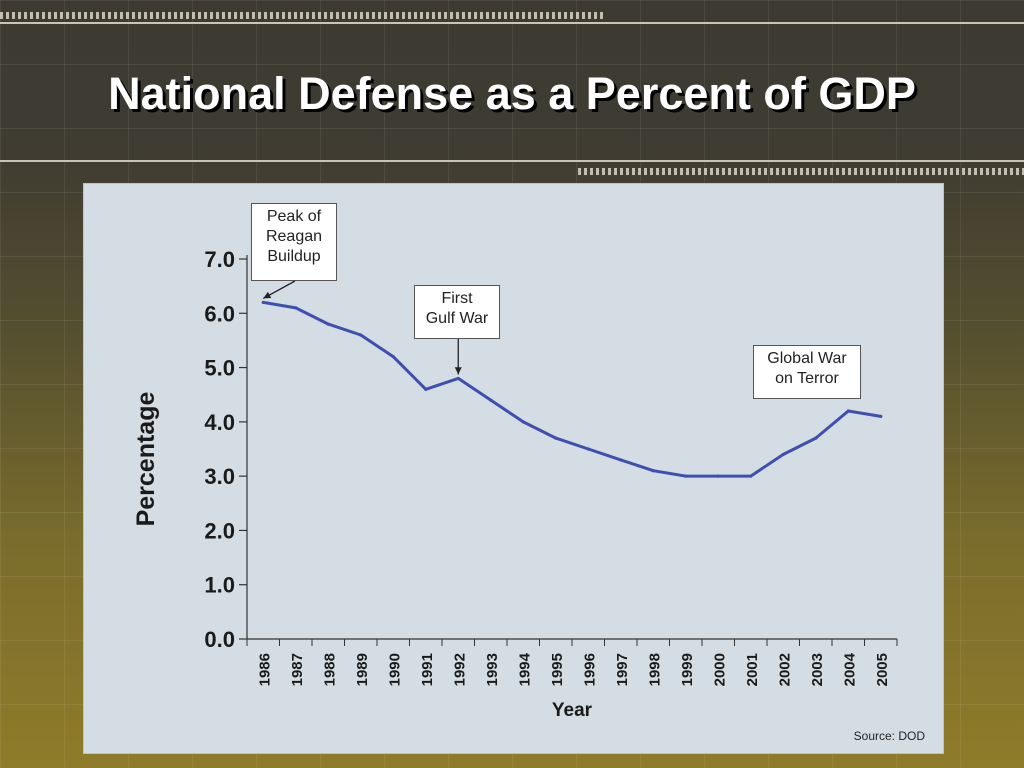  Describe the element at coordinates (459, 669) in the screenshot. I see `x-tick-label: 1992` at that location.